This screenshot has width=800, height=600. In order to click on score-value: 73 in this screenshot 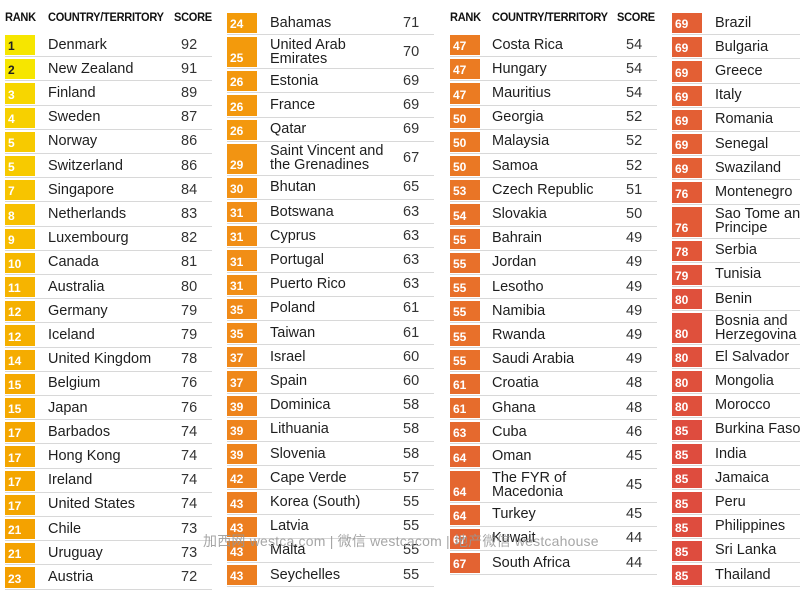, I will do `click(189, 552)`.